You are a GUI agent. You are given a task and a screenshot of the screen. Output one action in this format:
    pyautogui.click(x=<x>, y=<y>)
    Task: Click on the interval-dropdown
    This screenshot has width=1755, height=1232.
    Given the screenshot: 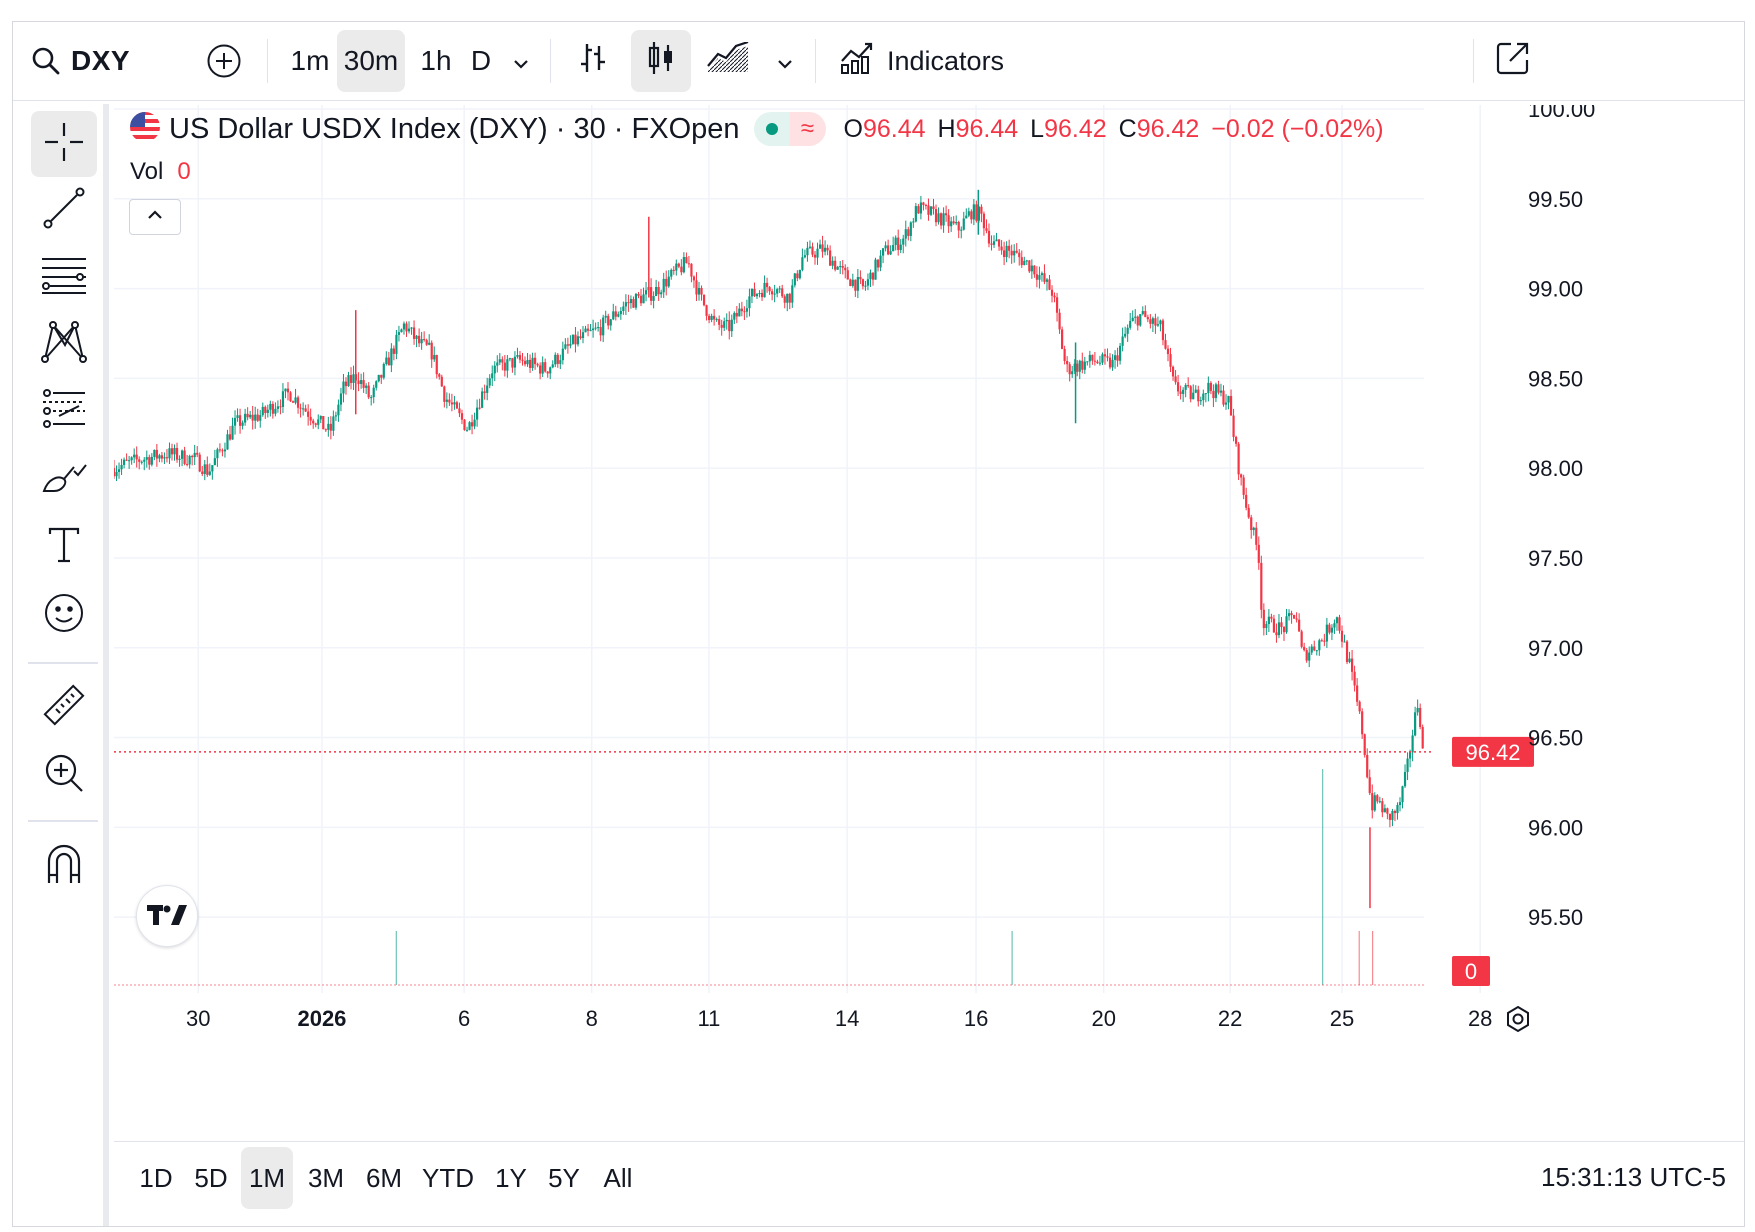 What is the action you would take?
    pyautogui.click(x=521, y=61)
    